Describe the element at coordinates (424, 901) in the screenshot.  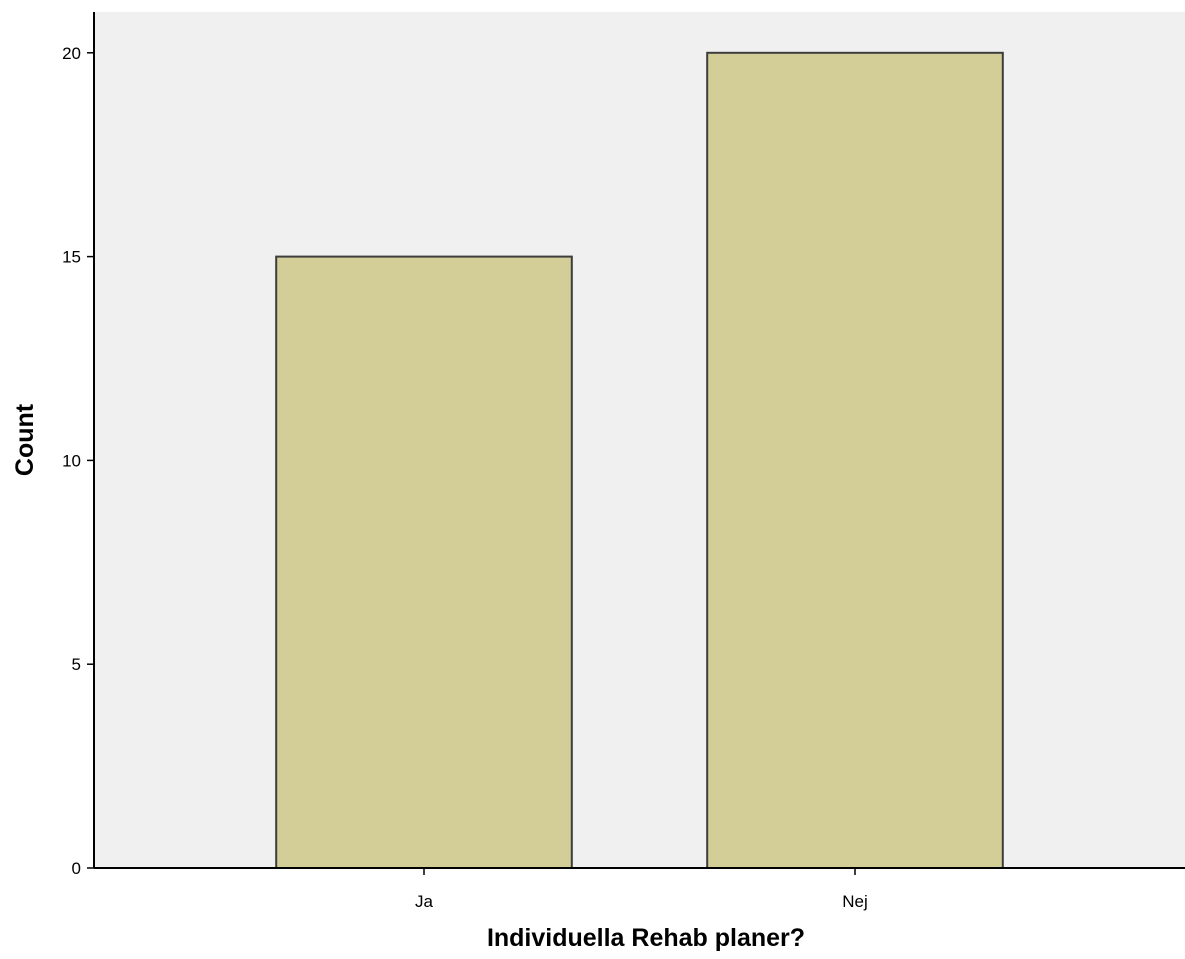
I see `x-tick-label: Ja` at that location.